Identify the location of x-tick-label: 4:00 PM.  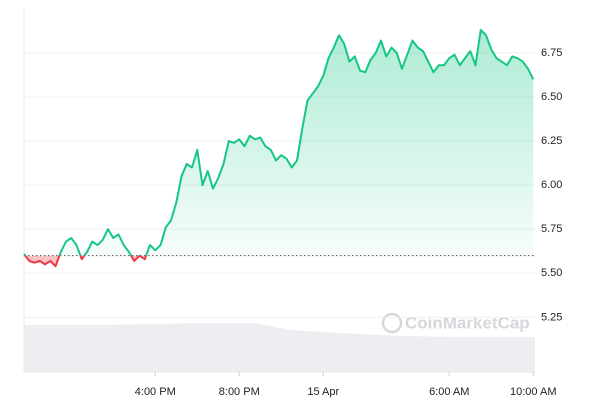
(155, 392).